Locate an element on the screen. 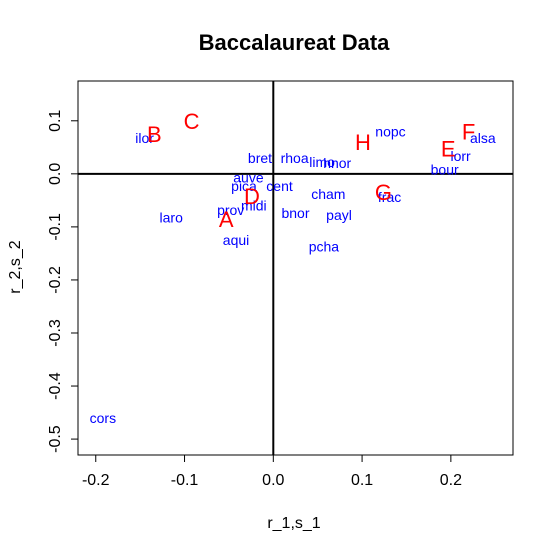 The image size is (553, 552). point-label-limo: limo is located at coordinates (322, 162).